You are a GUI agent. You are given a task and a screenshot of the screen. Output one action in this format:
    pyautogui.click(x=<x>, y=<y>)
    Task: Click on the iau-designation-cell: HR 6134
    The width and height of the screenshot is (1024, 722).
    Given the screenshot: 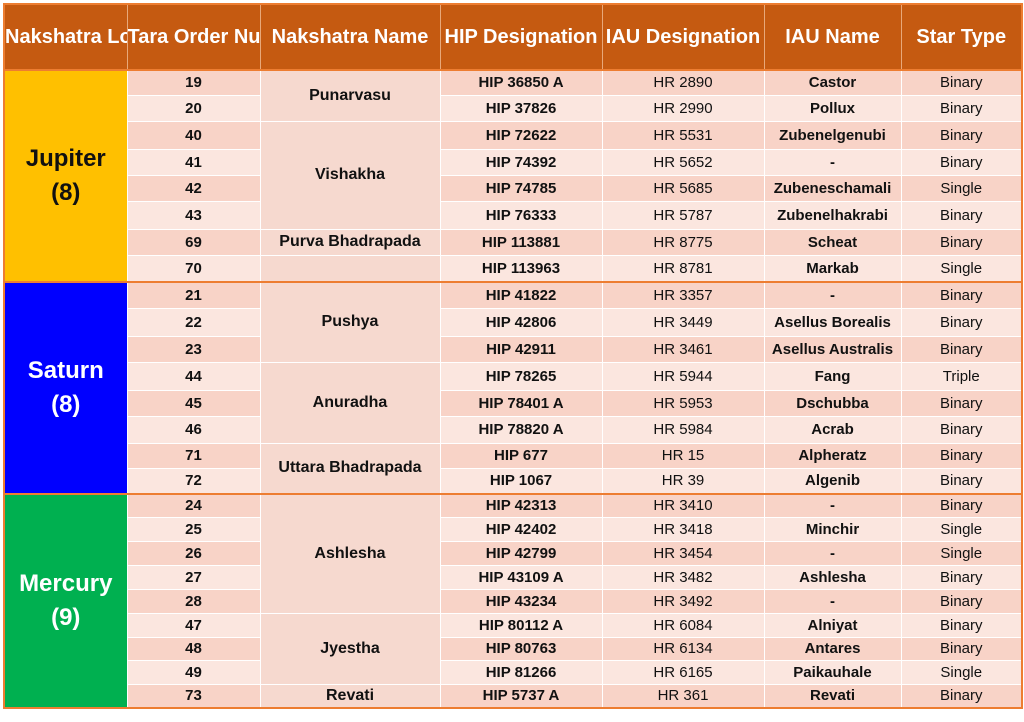 What is the action you would take?
    pyautogui.click(x=683, y=648)
    